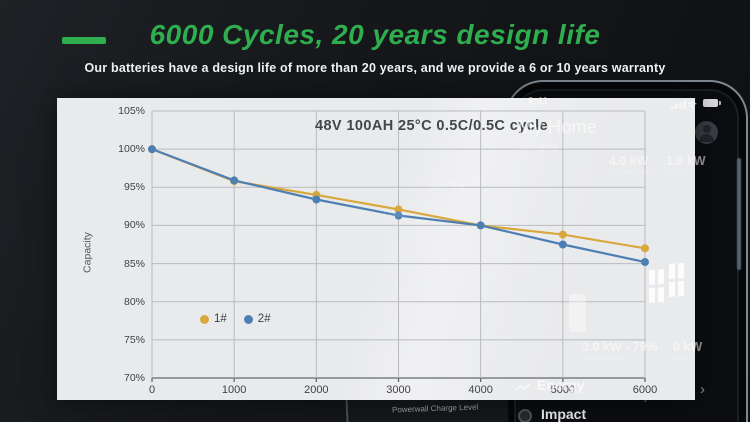 This screenshot has width=750, height=422. Describe the element at coordinates (563, 390) in the screenshot. I see `x-tick-label: 5000` at that location.